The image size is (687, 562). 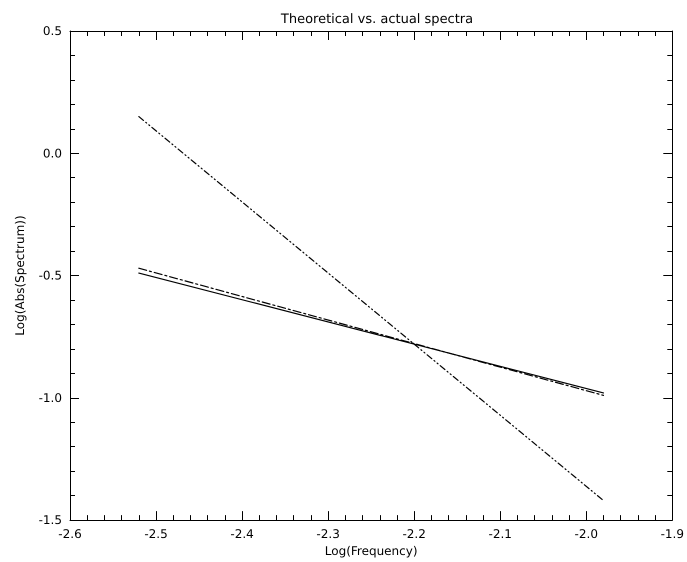 What do you see at coordinates (52, 153) in the screenshot?
I see `y-tick-label: 0.0` at bounding box center [52, 153].